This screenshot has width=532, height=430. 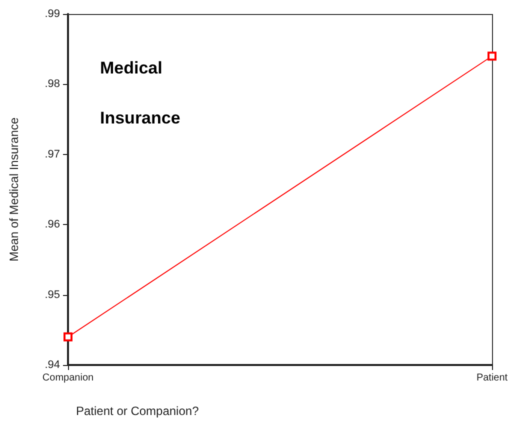 What do you see at coordinates (52, 224) in the screenshot?
I see `y-tick-label: .96` at bounding box center [52, 224].